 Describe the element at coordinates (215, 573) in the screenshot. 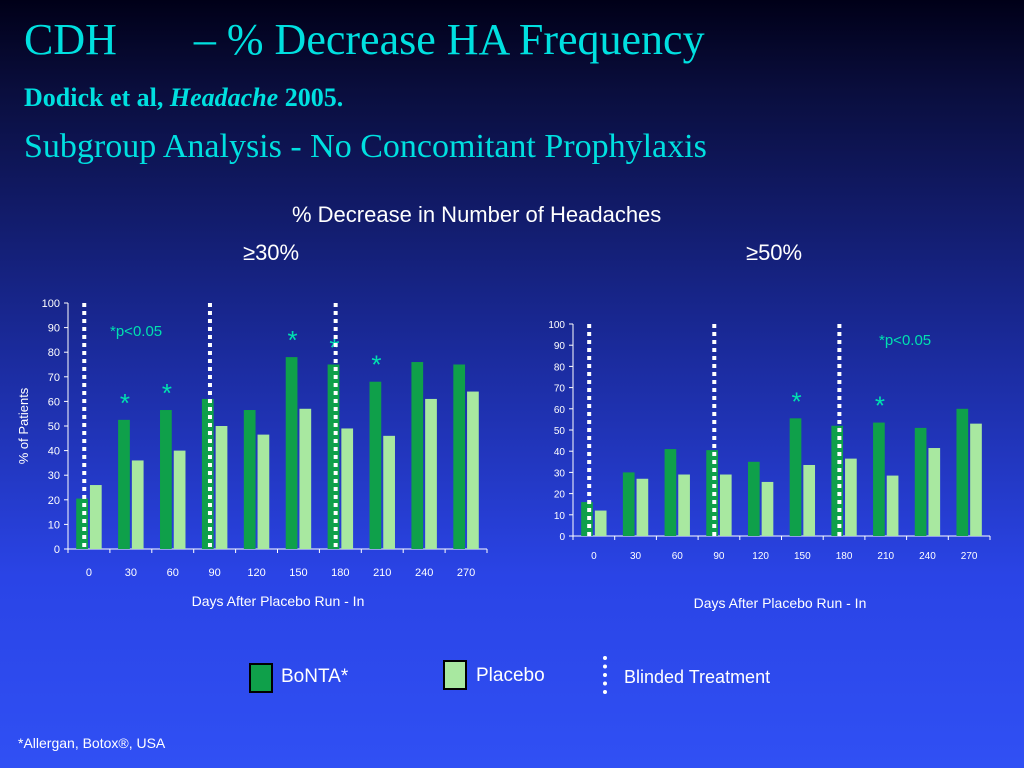

I see `x-tick-label: 90` at that location.